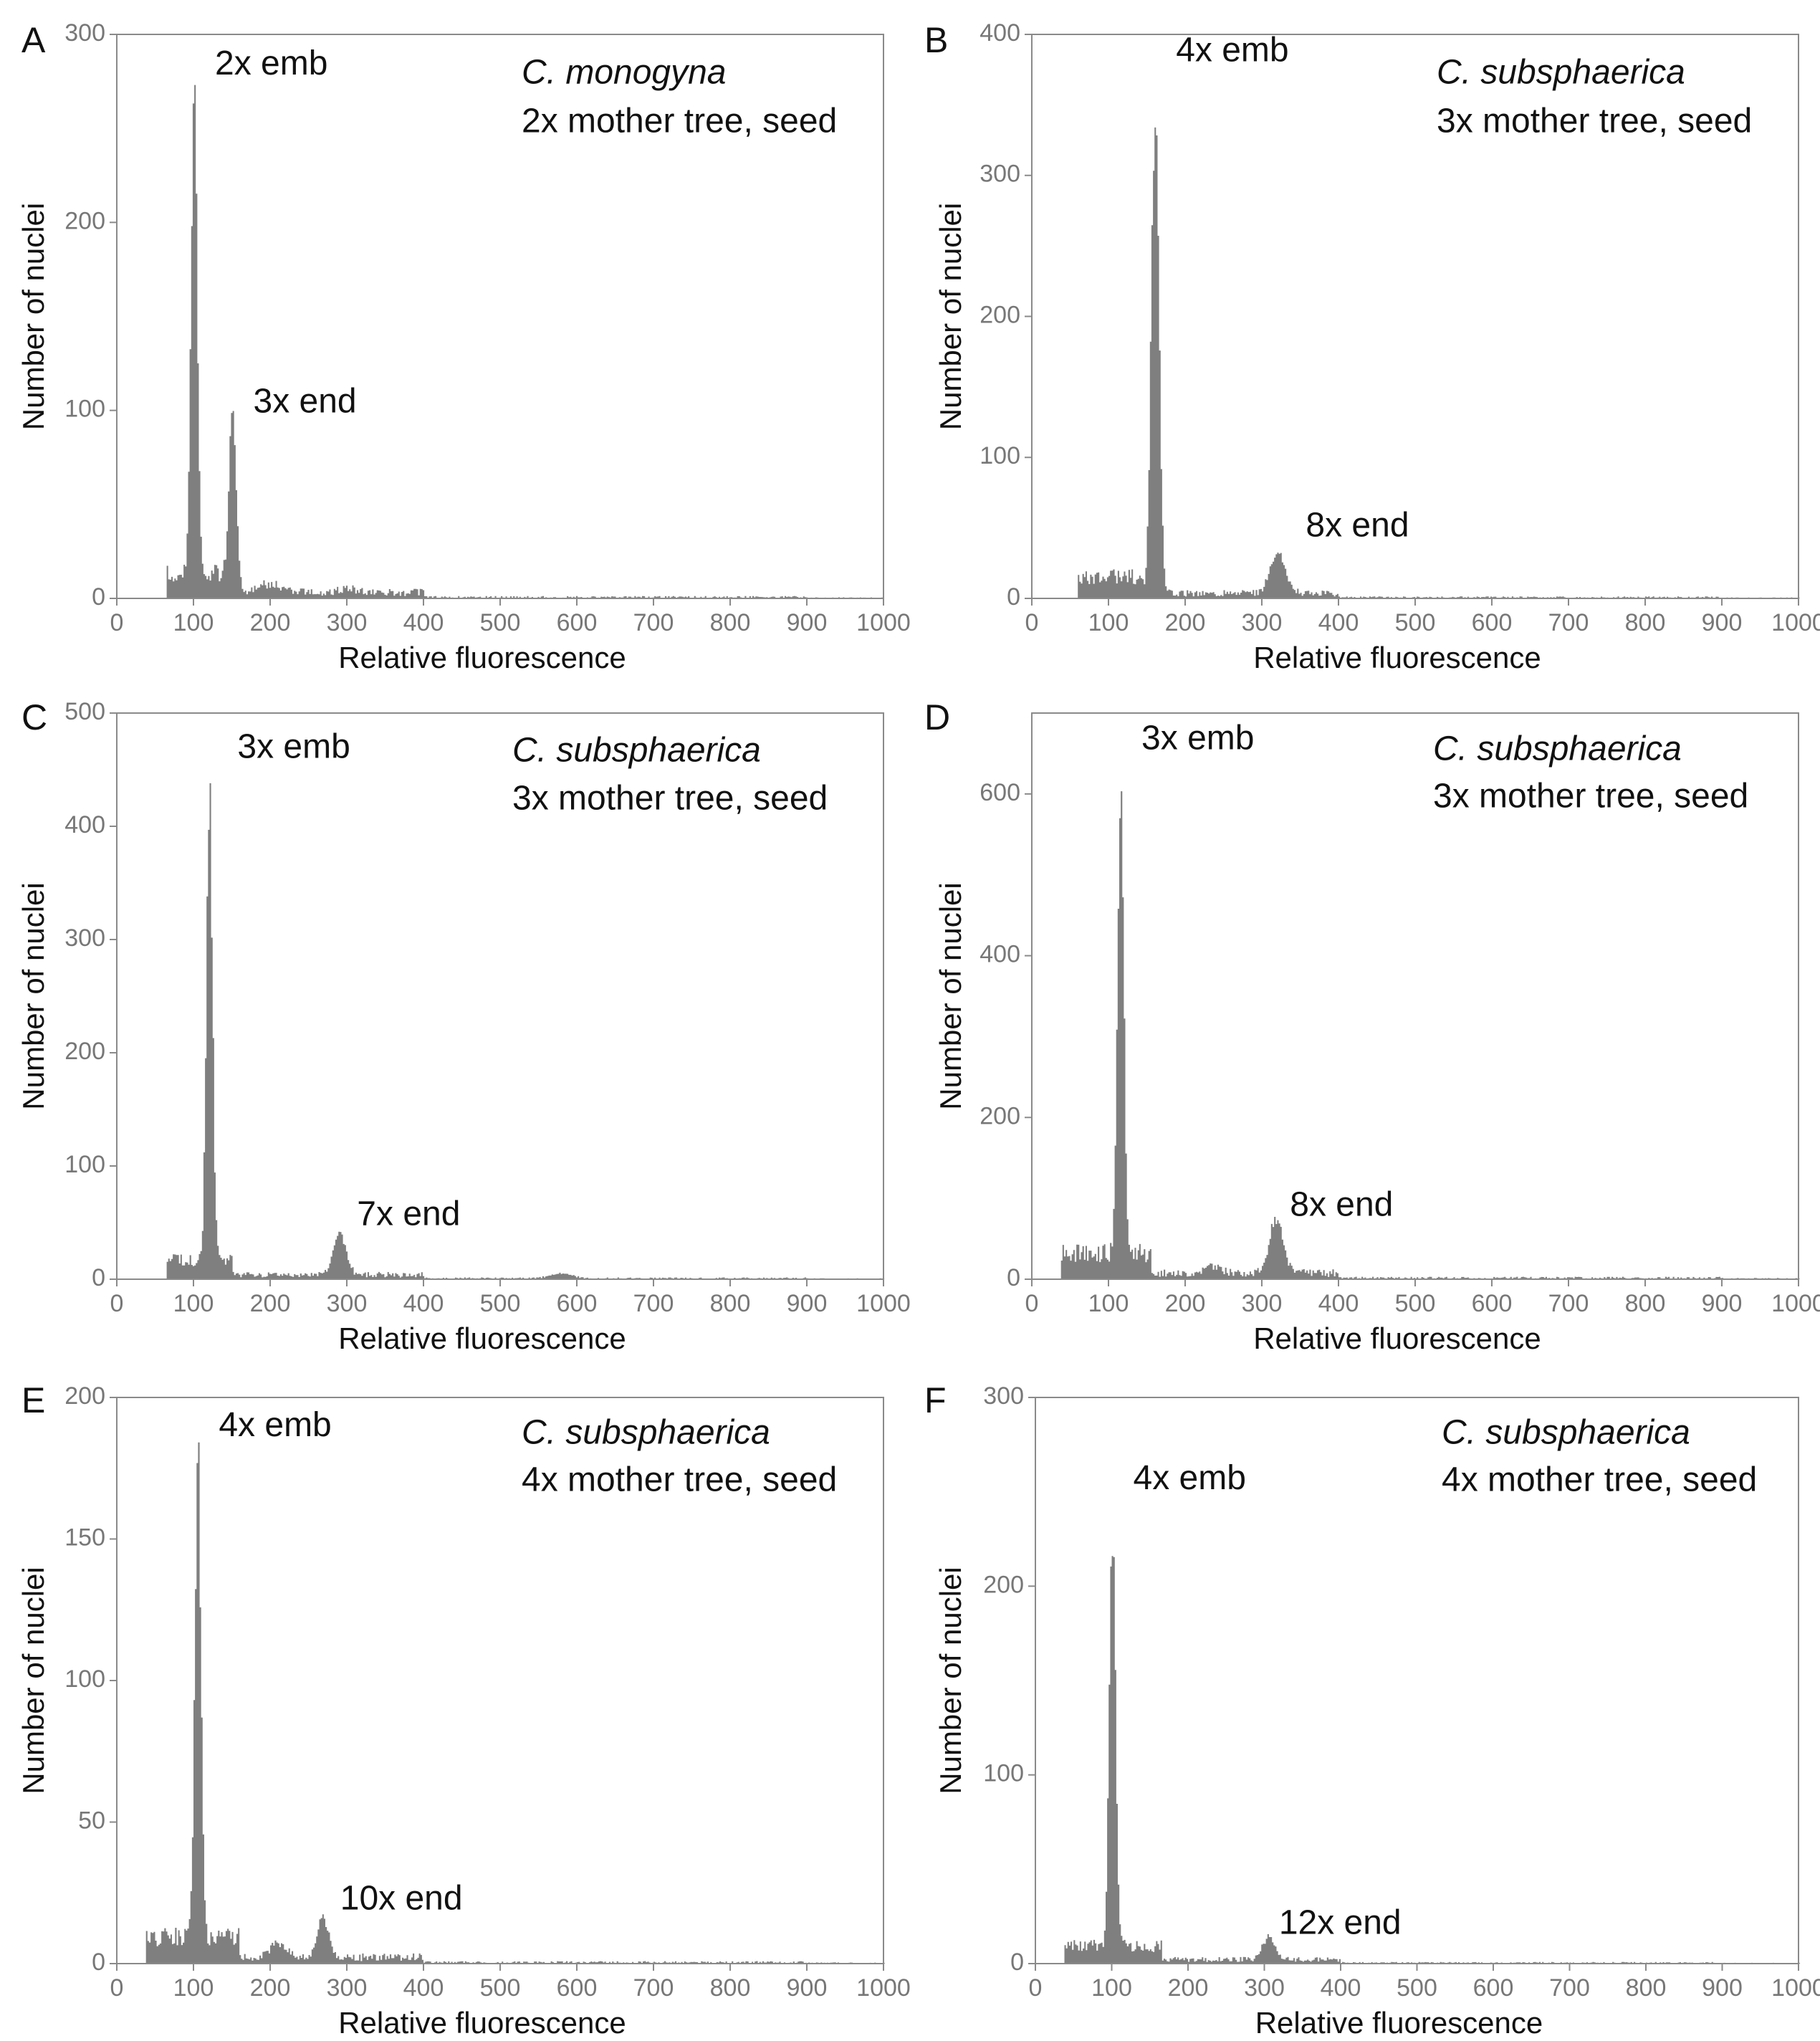 The image size is (1820, 2041). Describe the element at coordinates (84, 712) in the screenshot. I see `y-tick-label: 500` at that location.